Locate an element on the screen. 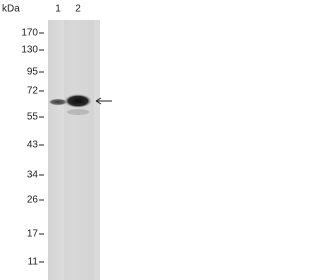  lane-label: 2 is located at coordinates (78, 9).